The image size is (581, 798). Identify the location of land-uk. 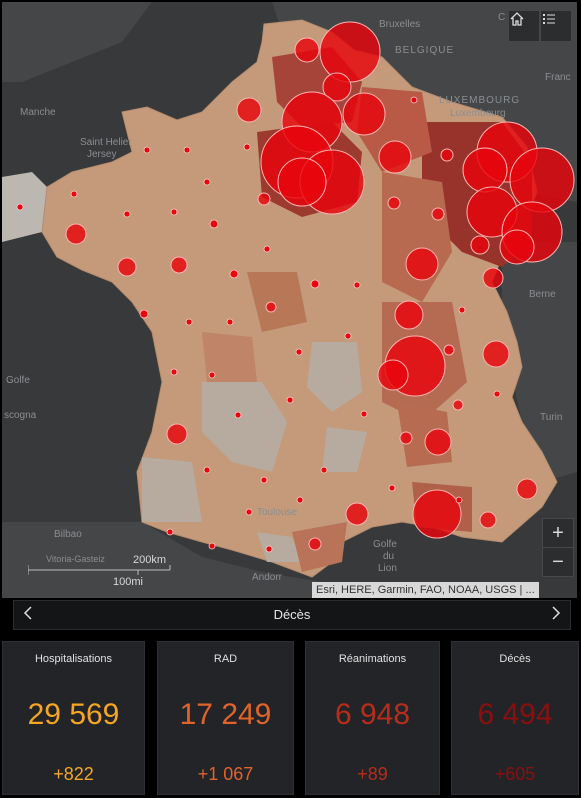
(77, 42).